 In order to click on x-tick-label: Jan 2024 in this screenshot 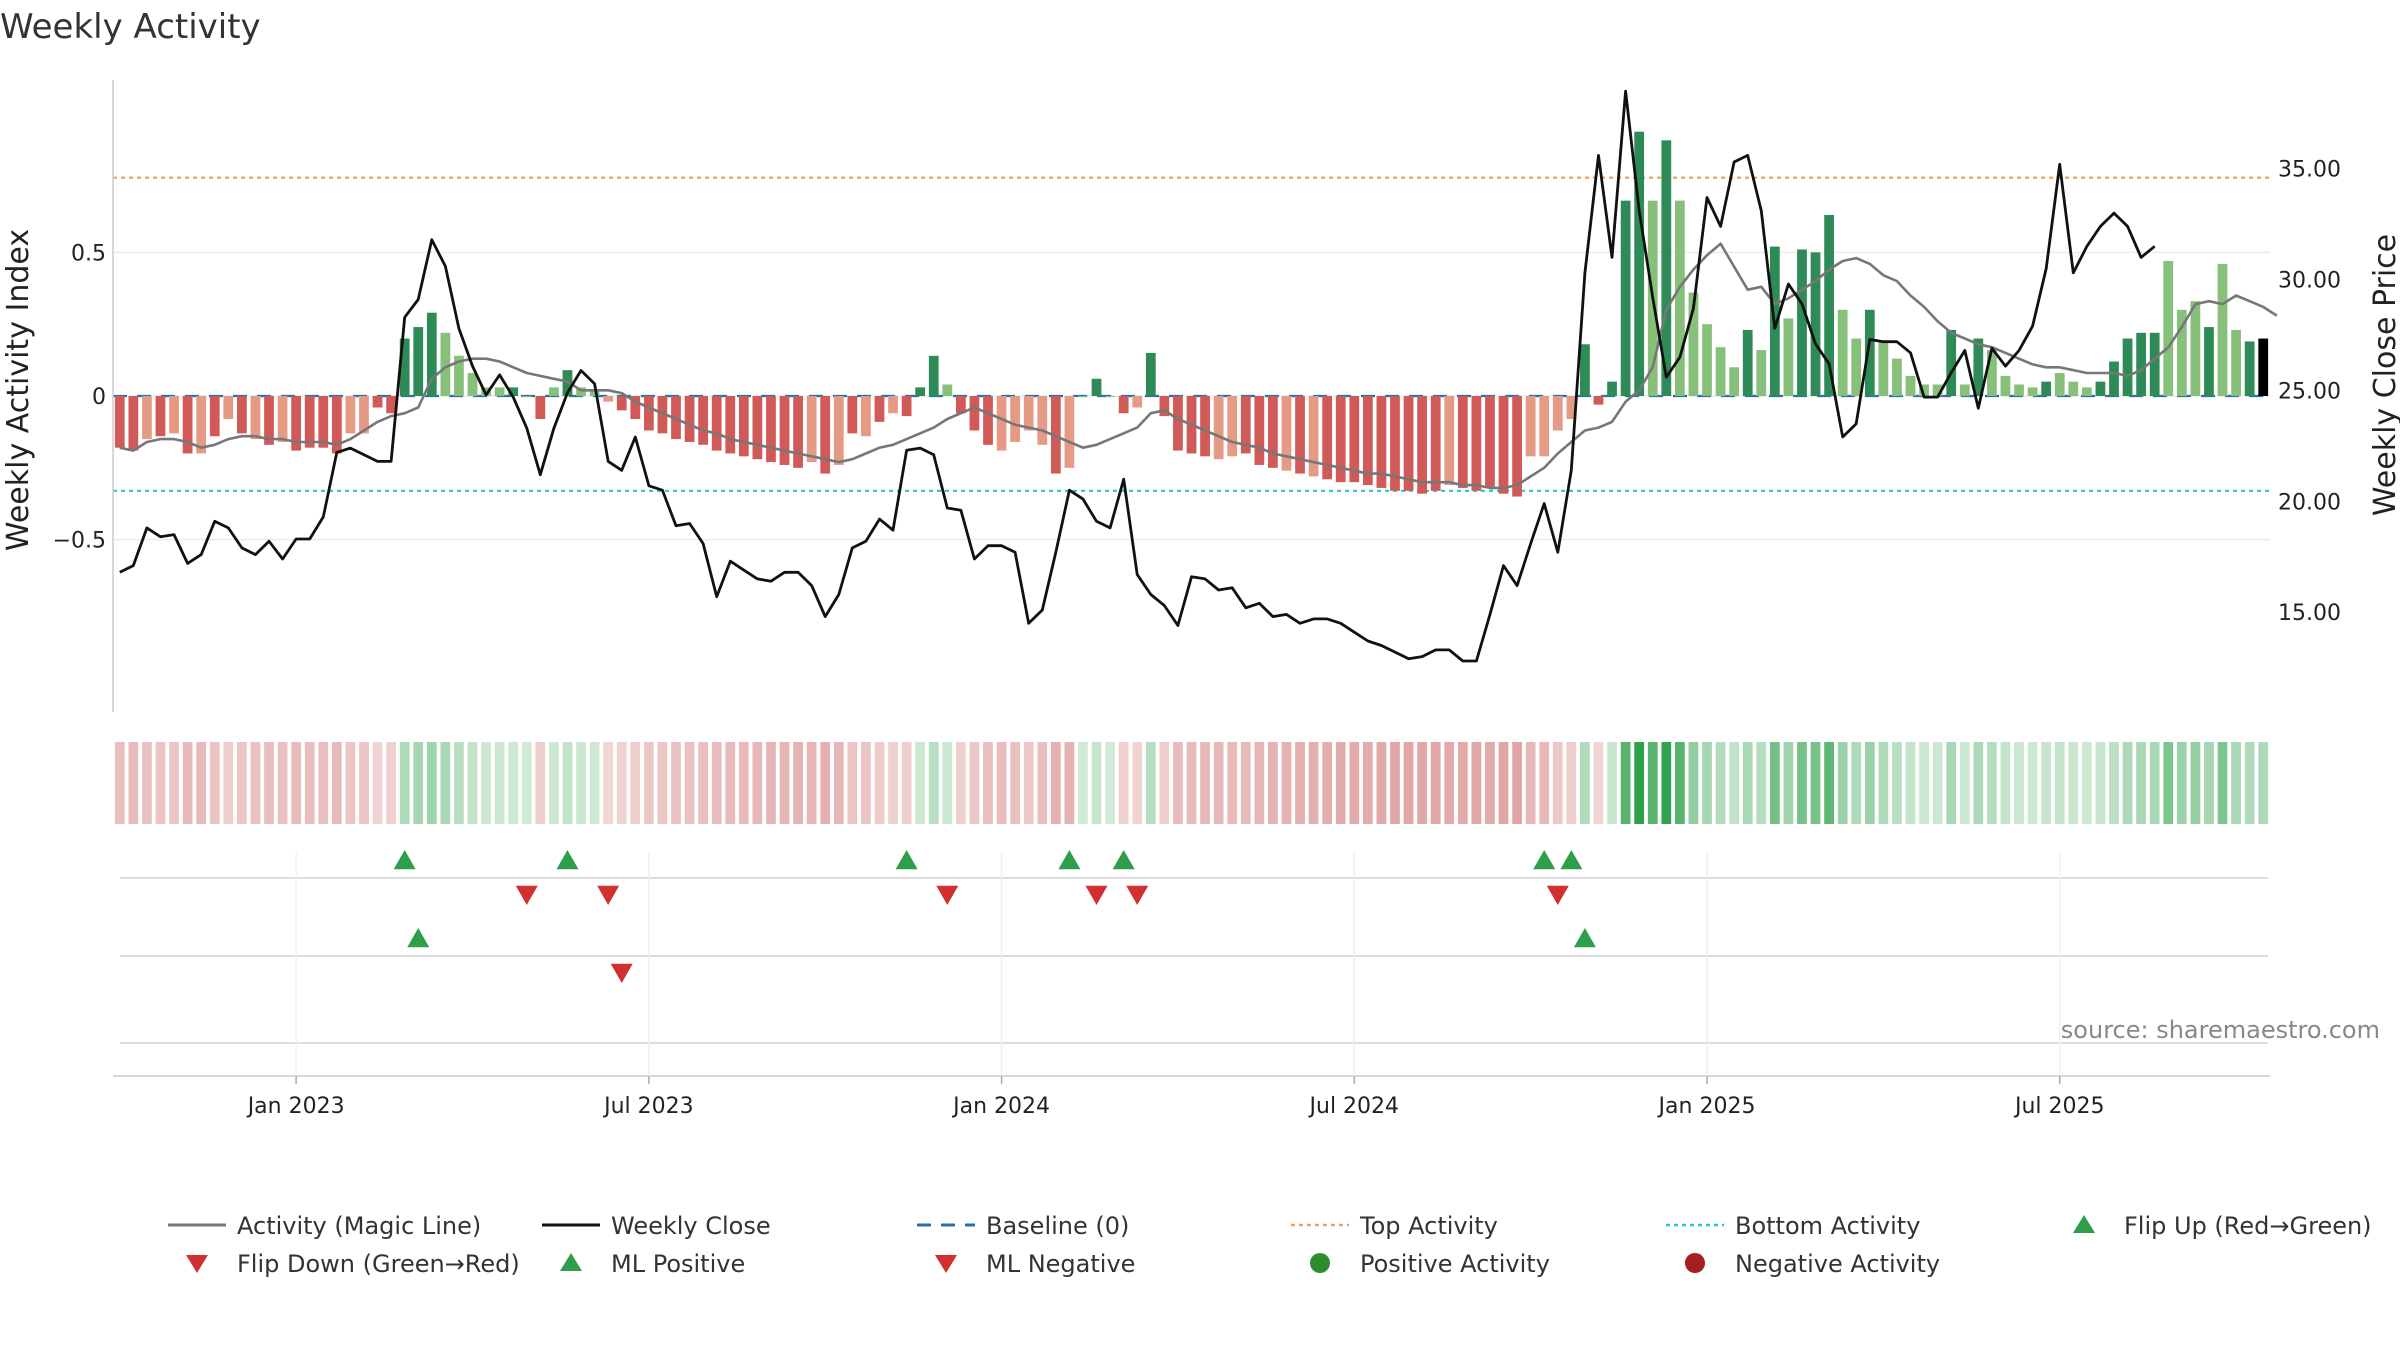, I will do `click(1000, 1106)`.